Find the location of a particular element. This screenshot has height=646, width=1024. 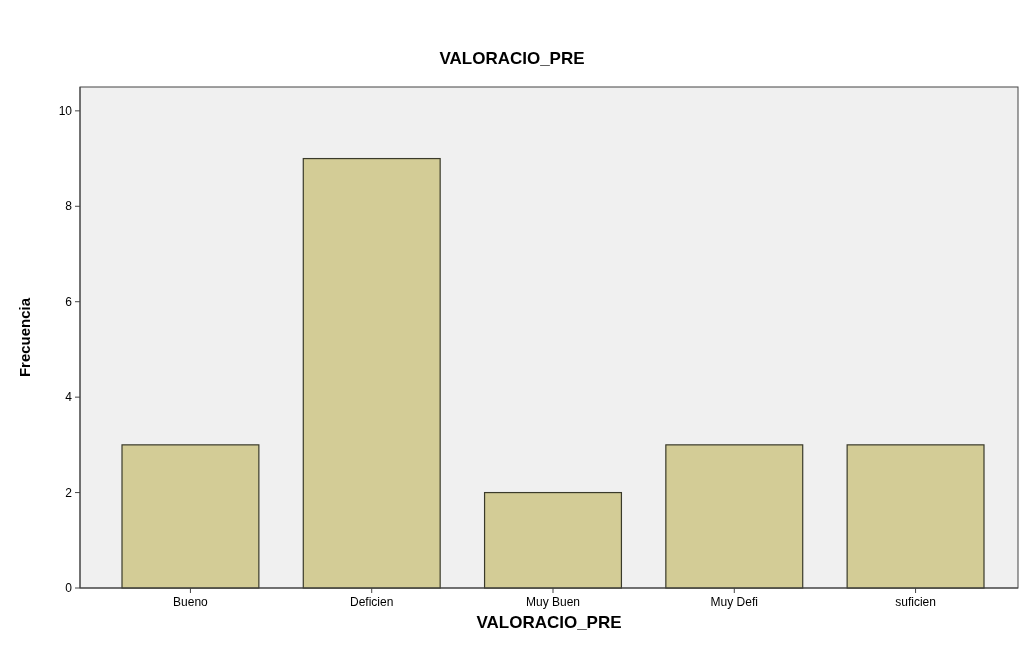

y-tick-label: 0 is located at coordinates (69, 588).